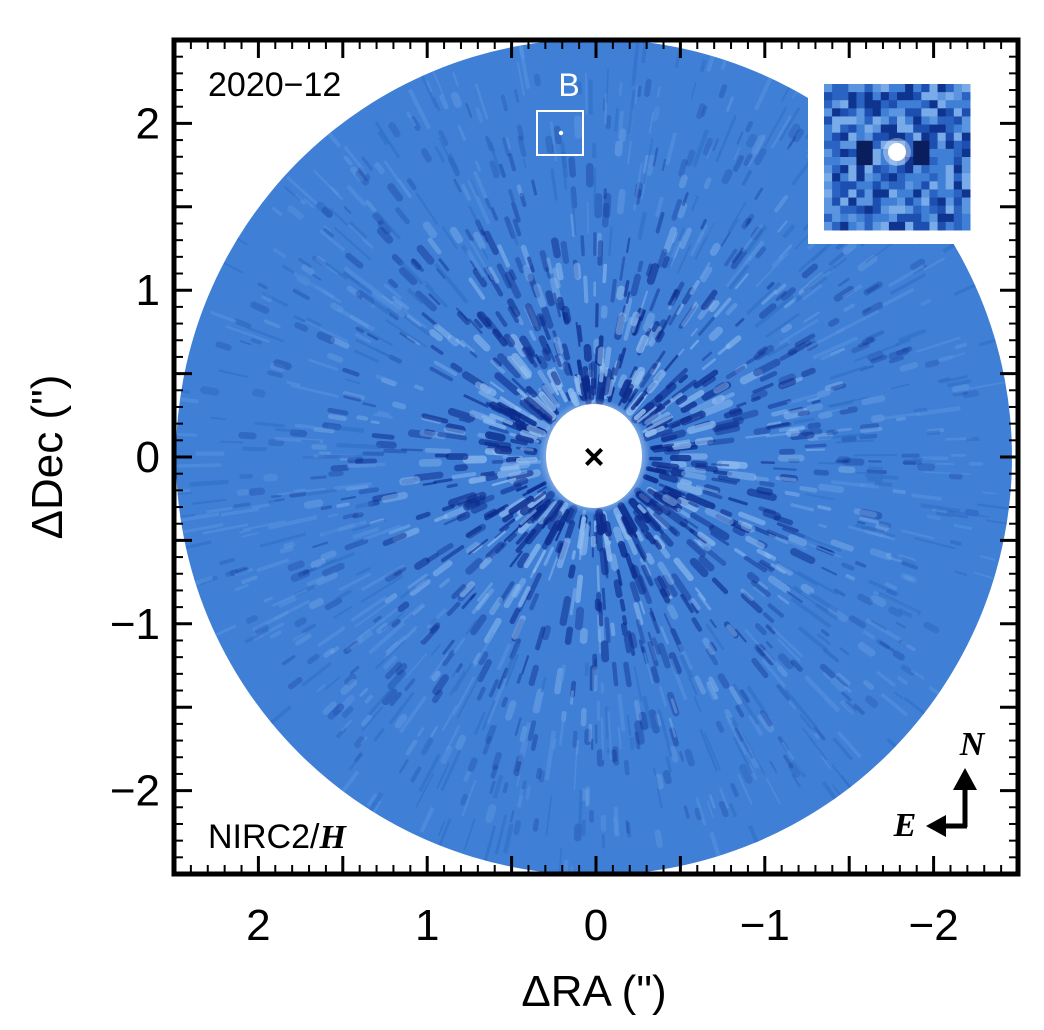  What do you see at coordinates (135, 624) in the screenshot?
I see `y-tick-label: −1` at bounding box center [135, 624].